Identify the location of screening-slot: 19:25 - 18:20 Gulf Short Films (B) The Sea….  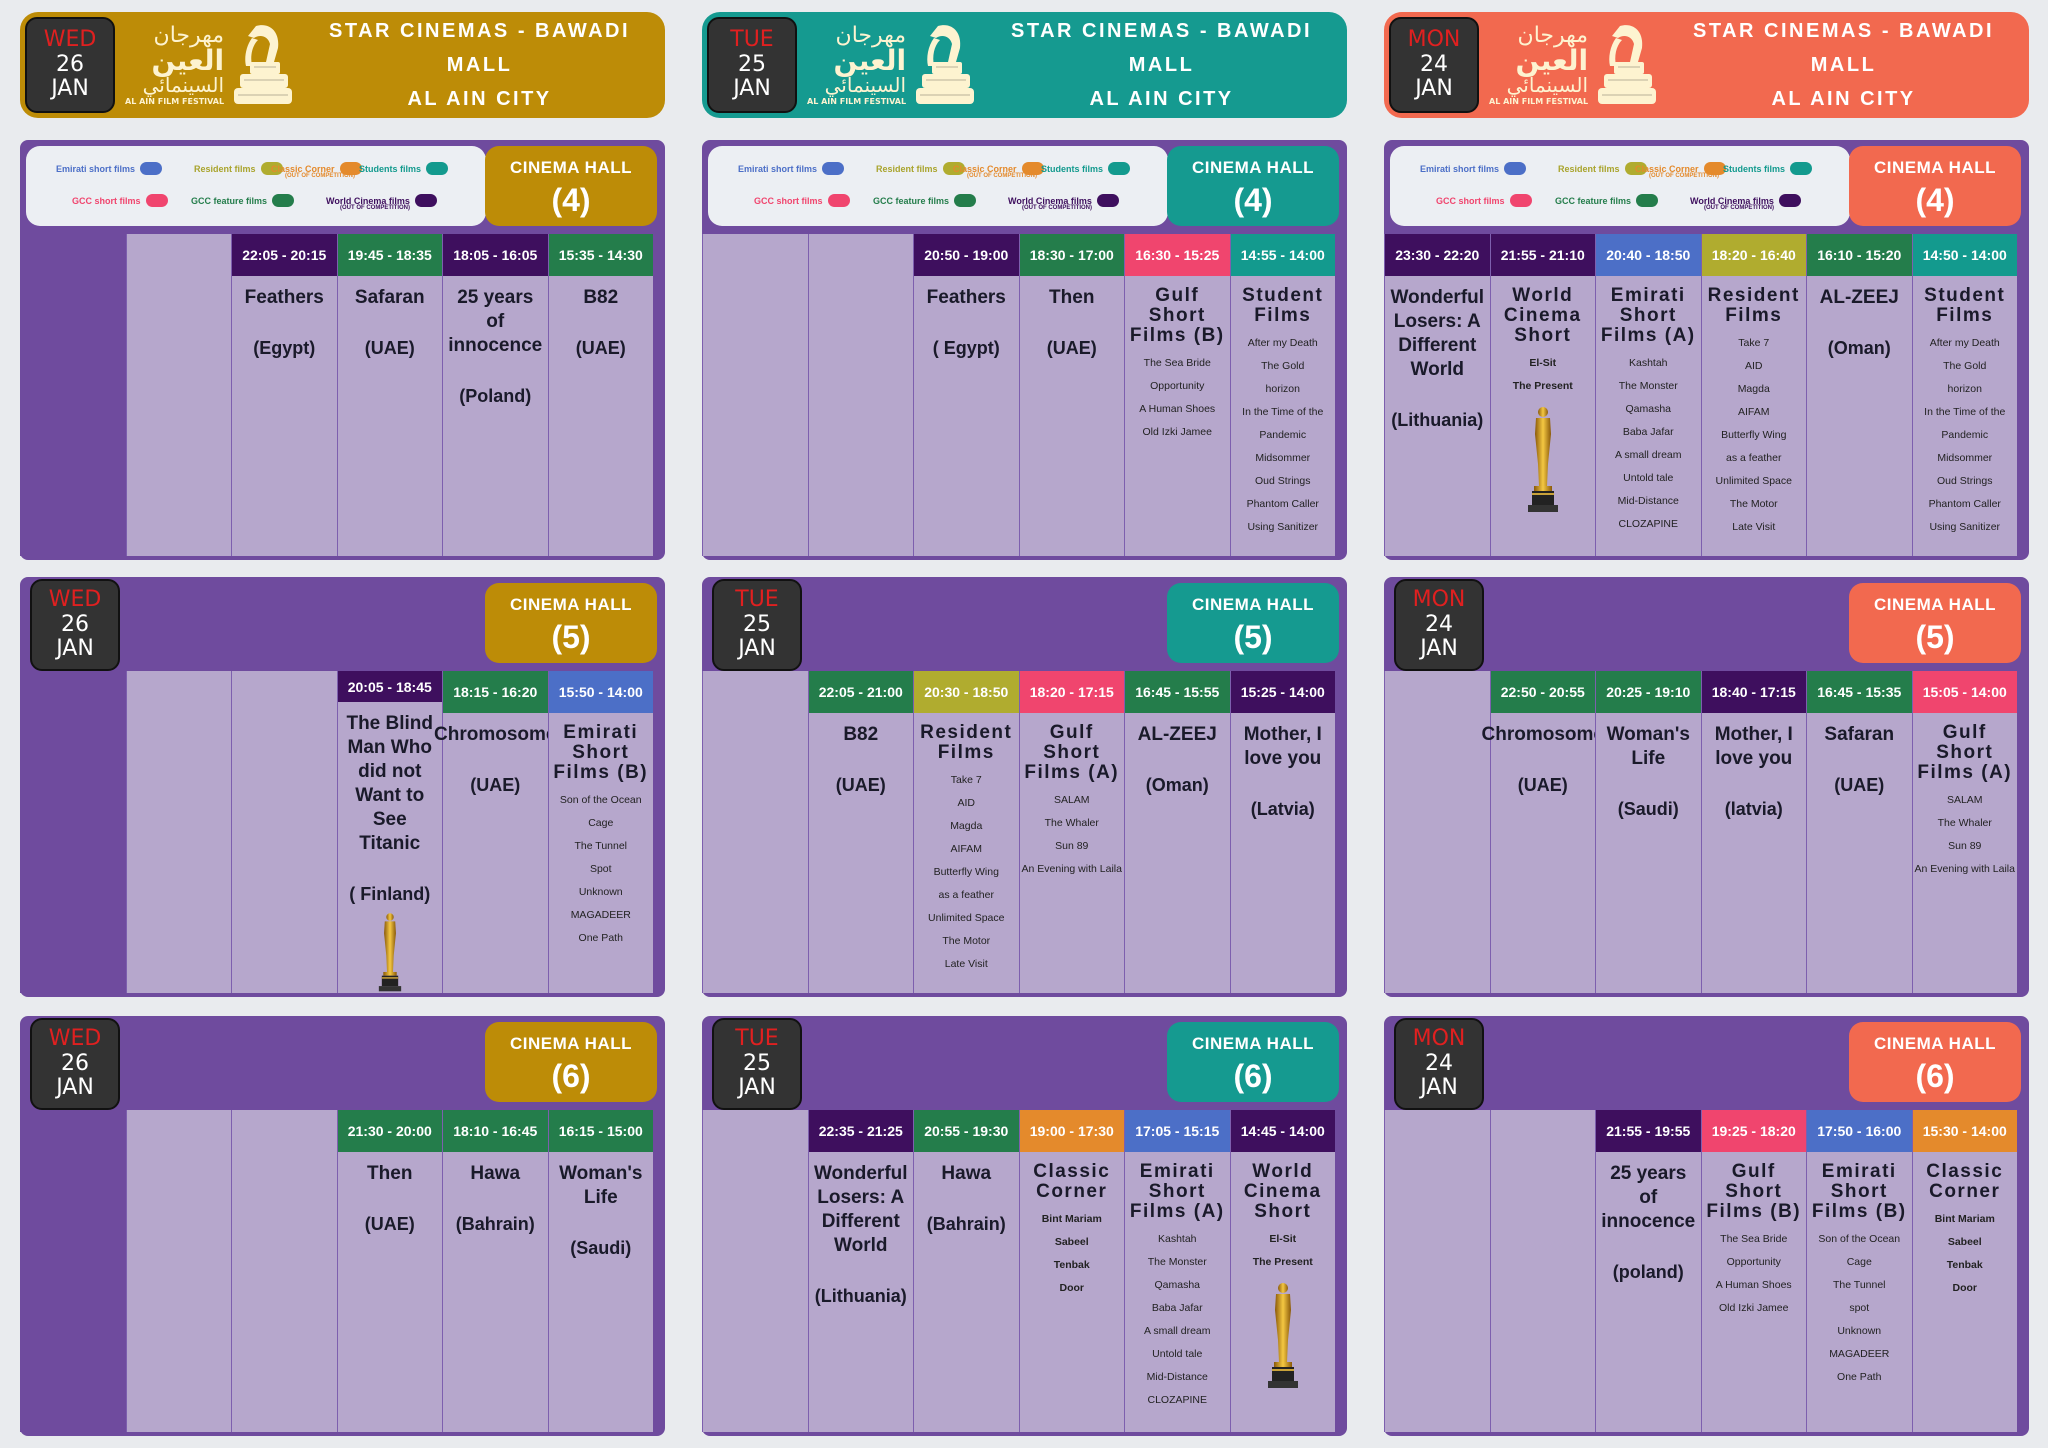
(1753, 1271).